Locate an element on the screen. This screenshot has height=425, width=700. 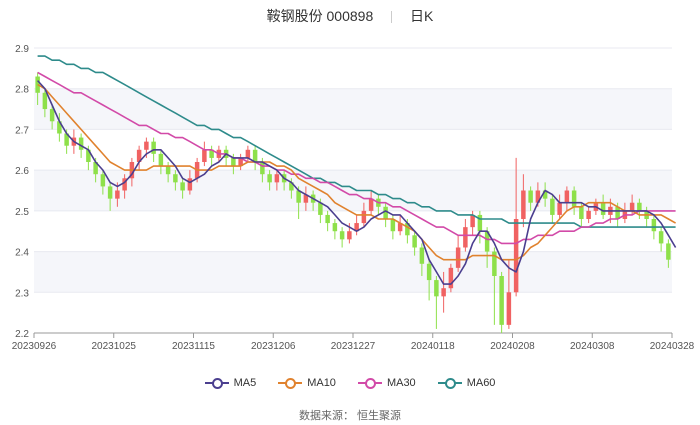
legend-item-ma5: MA5 is located at coordinates (230, 383).